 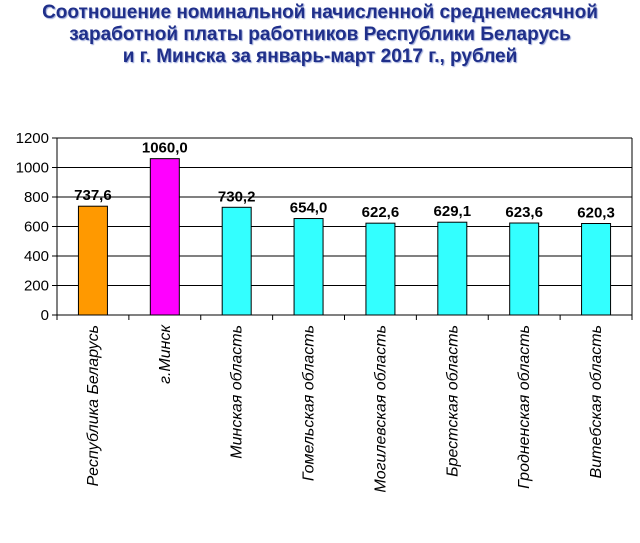 I want to click on category-label: Гродненская область, so click(x=524, y=407).